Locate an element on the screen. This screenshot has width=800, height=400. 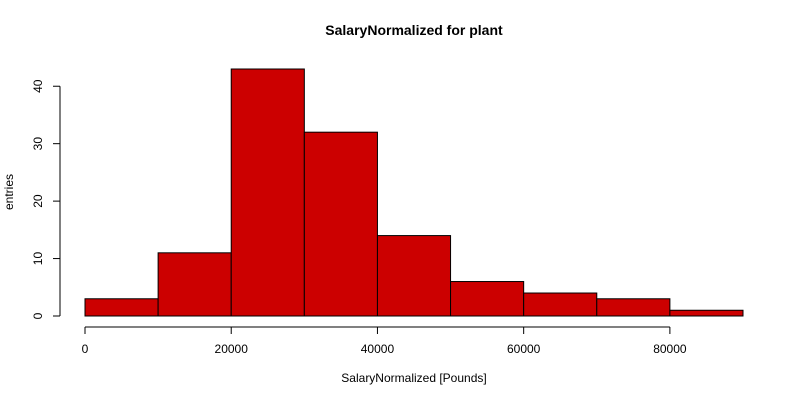
y-tick-label-1: 10 is located at coordinates (38, 259).